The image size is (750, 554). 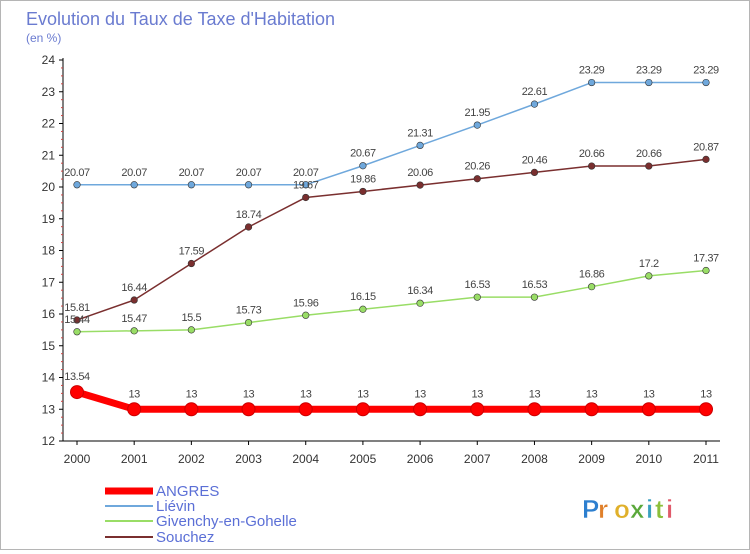 I want to click on legend-label: Liévin, so click(x=175, y=506).